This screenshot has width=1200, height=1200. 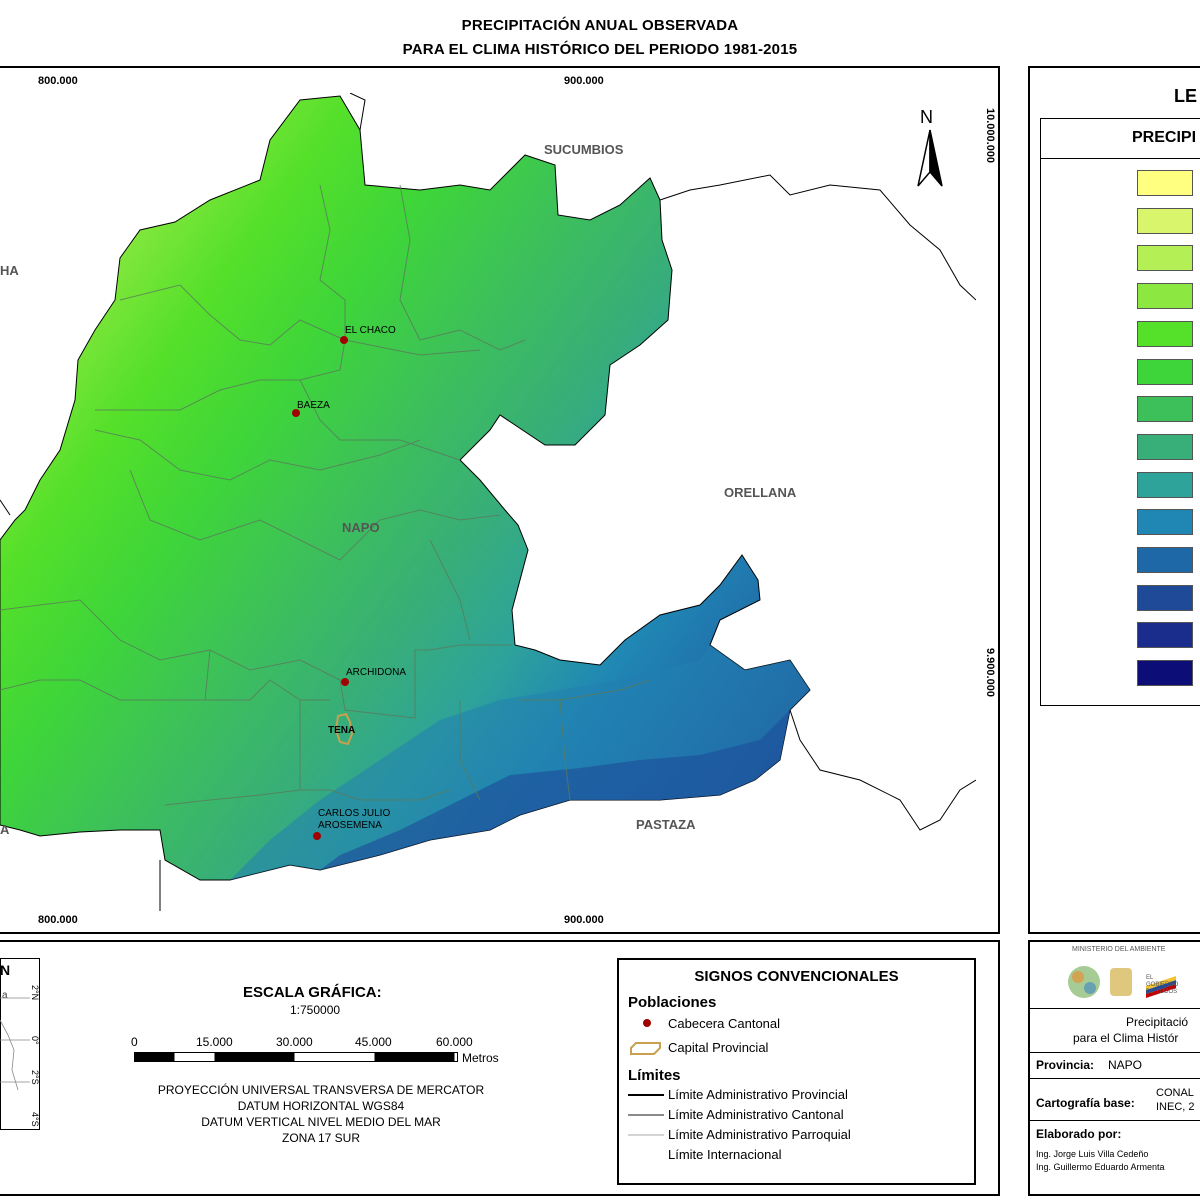 I want to click on label-sucumbios: SUCUMBIOS, so click(x=584, y=149).